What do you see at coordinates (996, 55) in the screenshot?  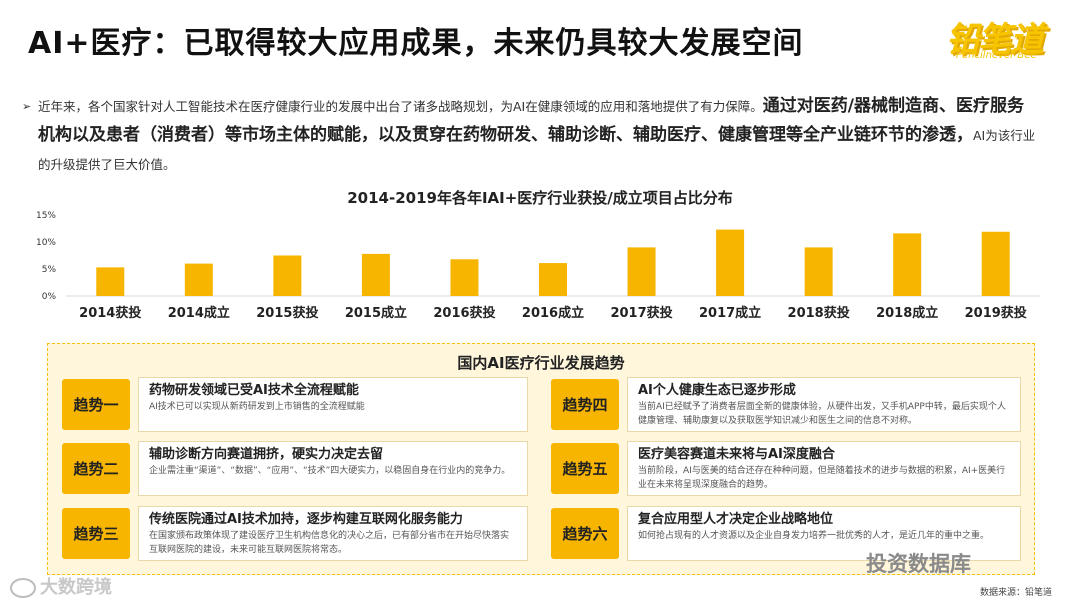 I see `logo-subtext: Pencilnever Bee` at bounding box center [996, 55].